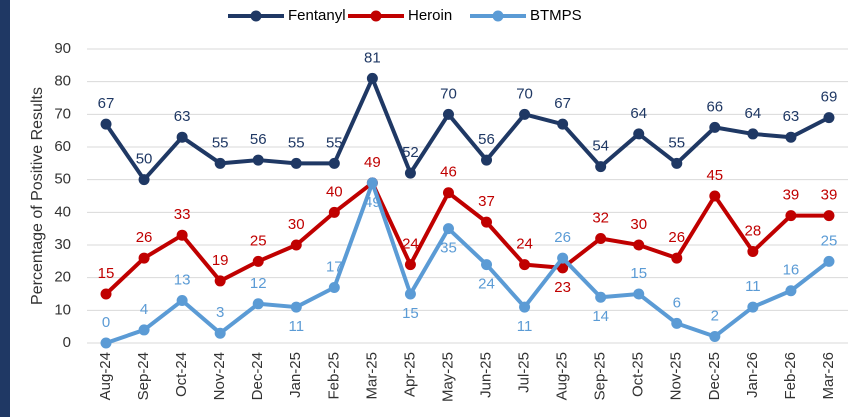 This screenshot has height=417, width=856. I want to click on data-label: 67, so click(106, 103).